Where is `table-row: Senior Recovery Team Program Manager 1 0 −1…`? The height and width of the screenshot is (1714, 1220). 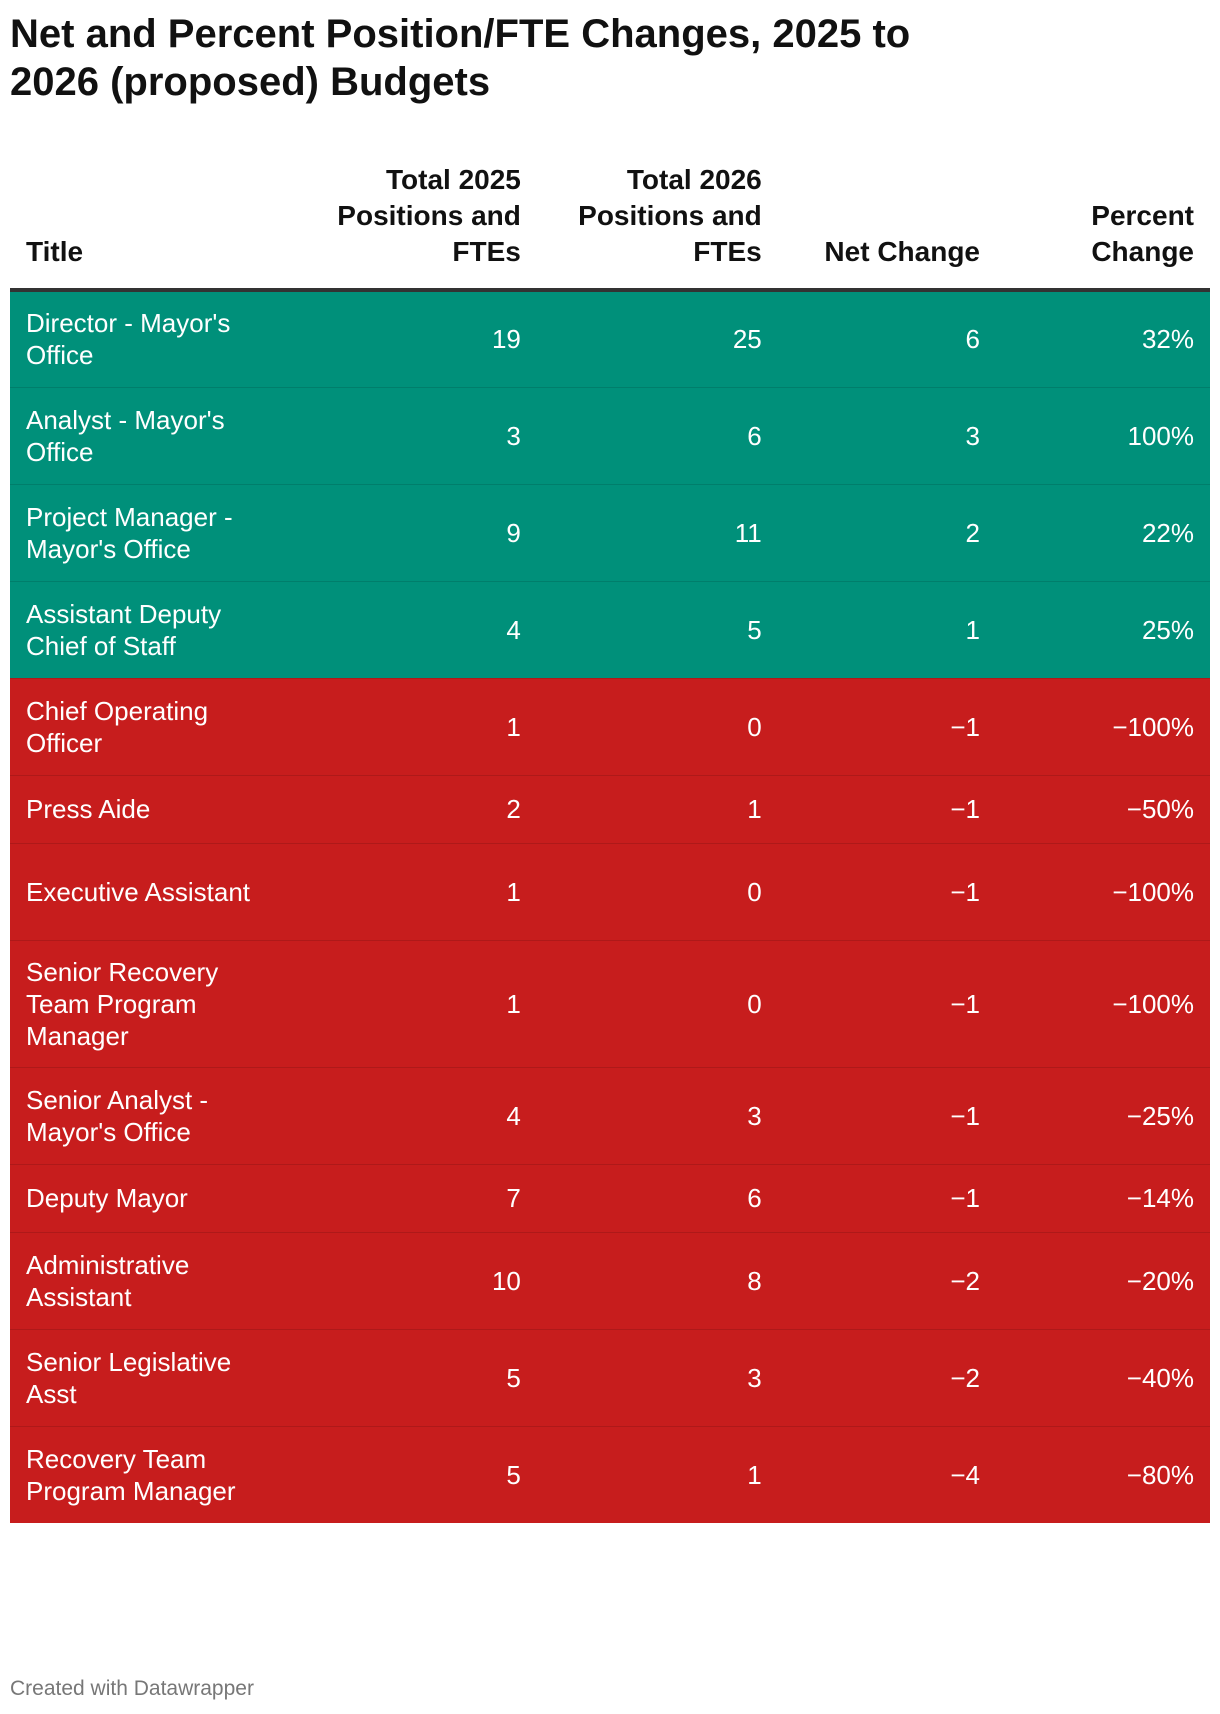 table-row: Senior Recovery Team Program Manager 1 0 −1… is located at coordinates (610, 1004).